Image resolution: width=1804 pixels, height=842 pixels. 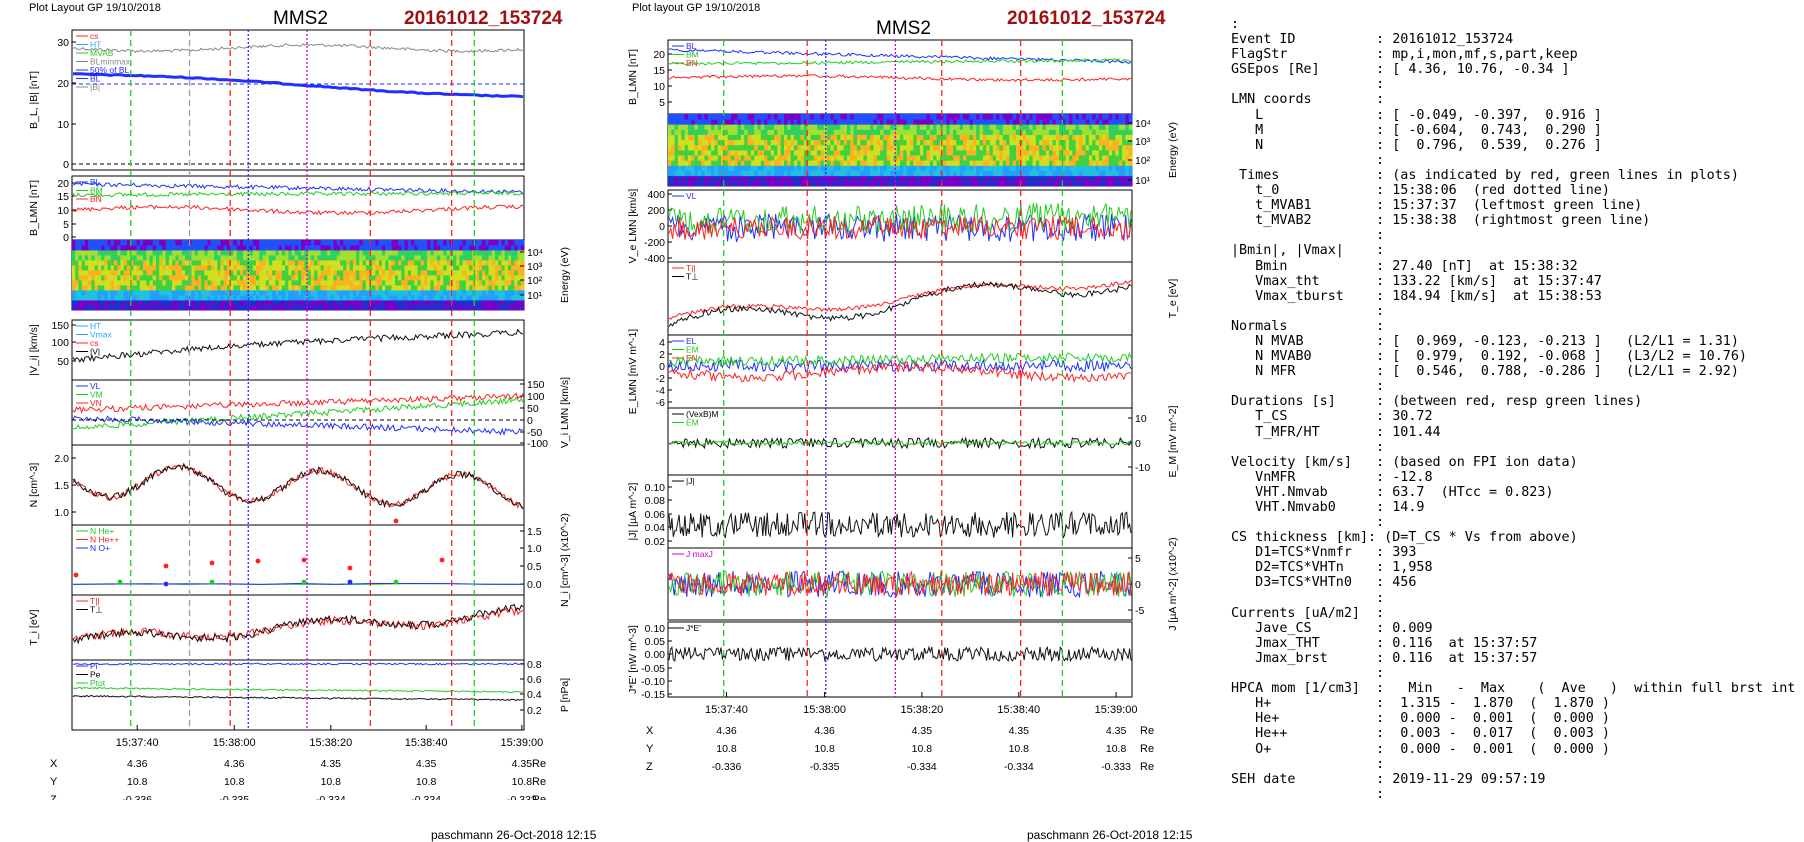 I want to click on position-value: 4.36, so click(x=824, y=731).